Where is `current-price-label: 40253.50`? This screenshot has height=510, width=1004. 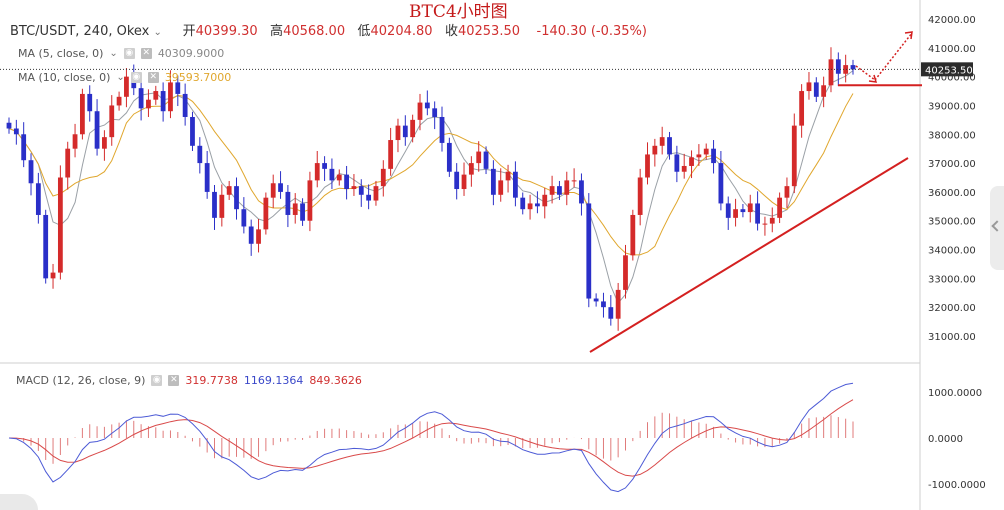
current-price-label: 40253.50 is located at coordinates (949, 70).